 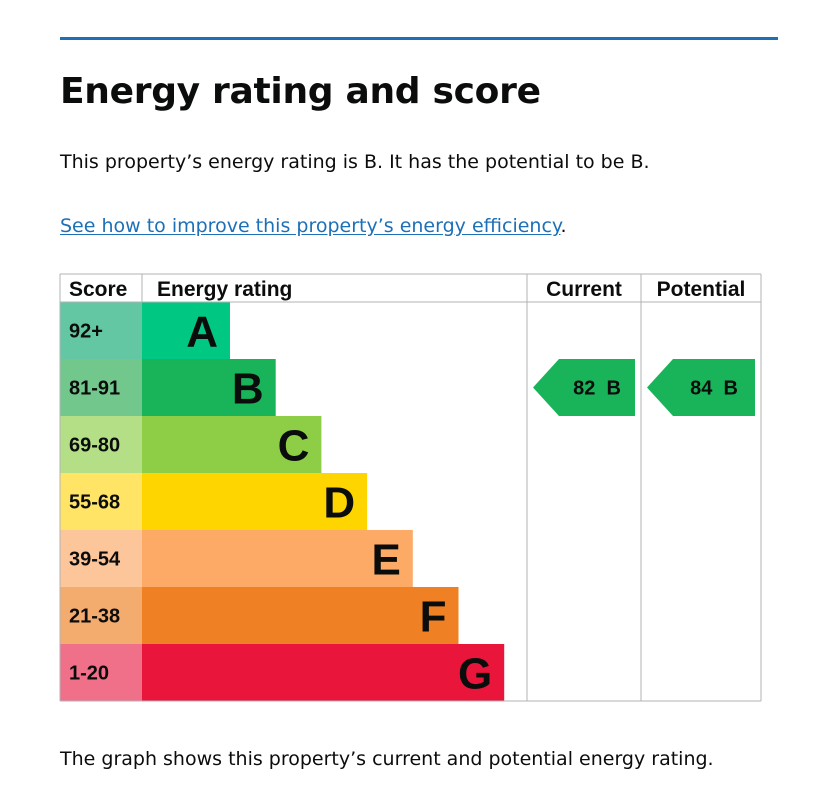 I want to click on header-score: Score, so click(x=98, y=289).